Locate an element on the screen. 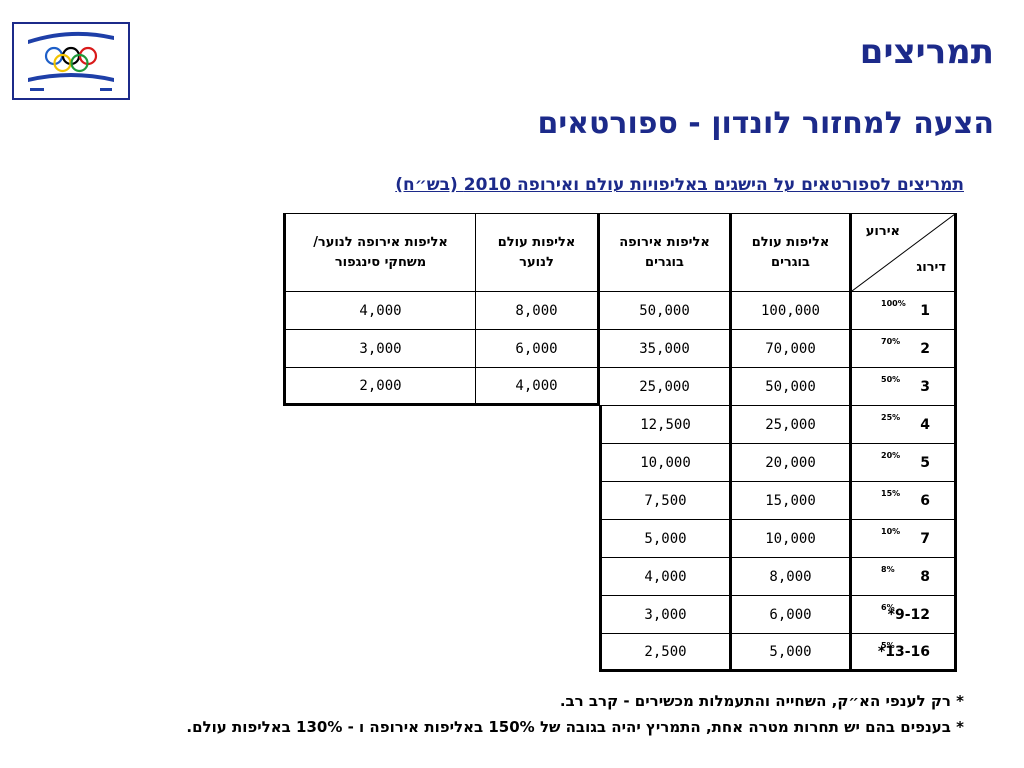  header-rank-label: דירוג is located at coordinates (931, 267).